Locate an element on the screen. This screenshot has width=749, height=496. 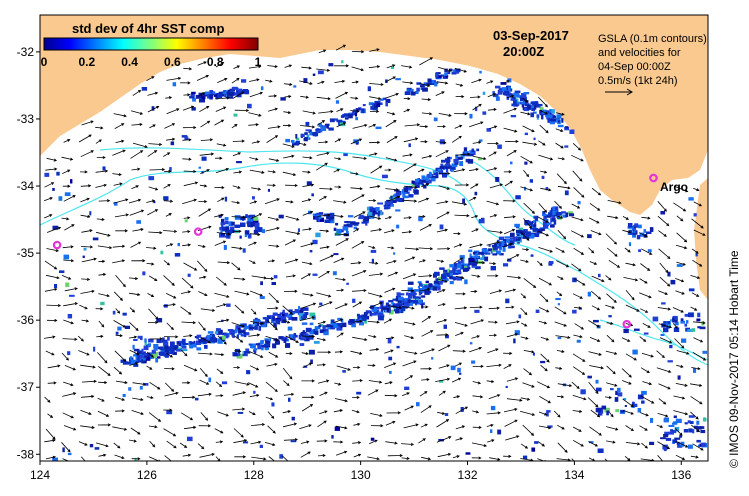
colorbar-tick-label: 0.6 is located at coordinates (172, 62).